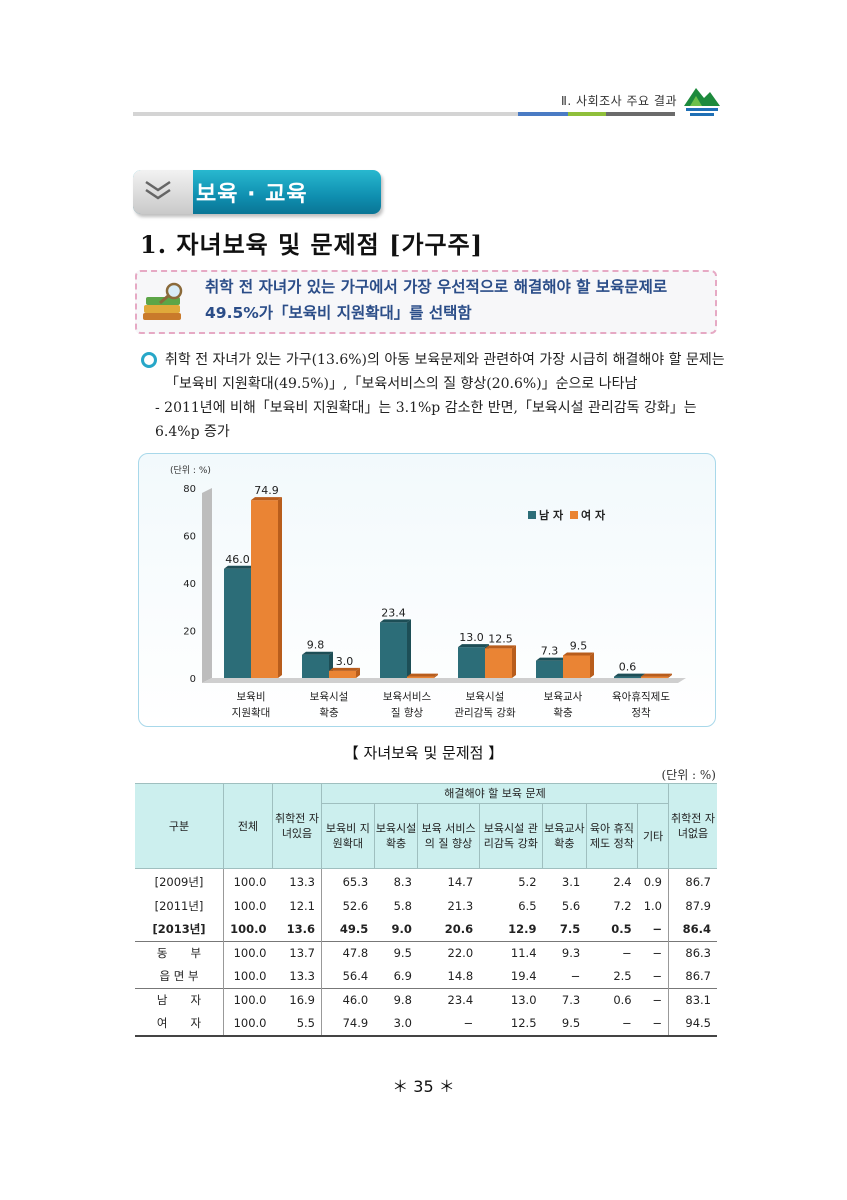 The height and width of the screenshot is (1200, 847). I want to click on table-row: 동 부 100.0 13.7 47.8 9.5 22.0 11.4 9.3− −86.3, so click(426, 952).